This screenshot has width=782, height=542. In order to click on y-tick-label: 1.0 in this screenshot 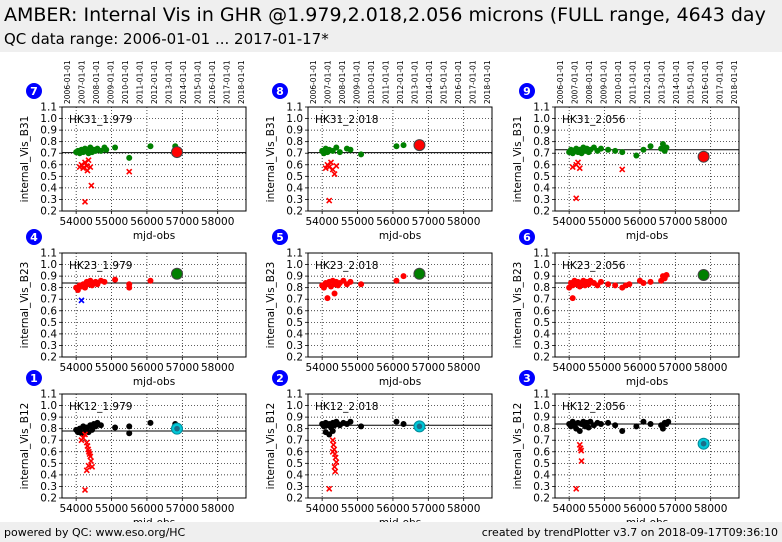, I will do `click(541, 265)`.